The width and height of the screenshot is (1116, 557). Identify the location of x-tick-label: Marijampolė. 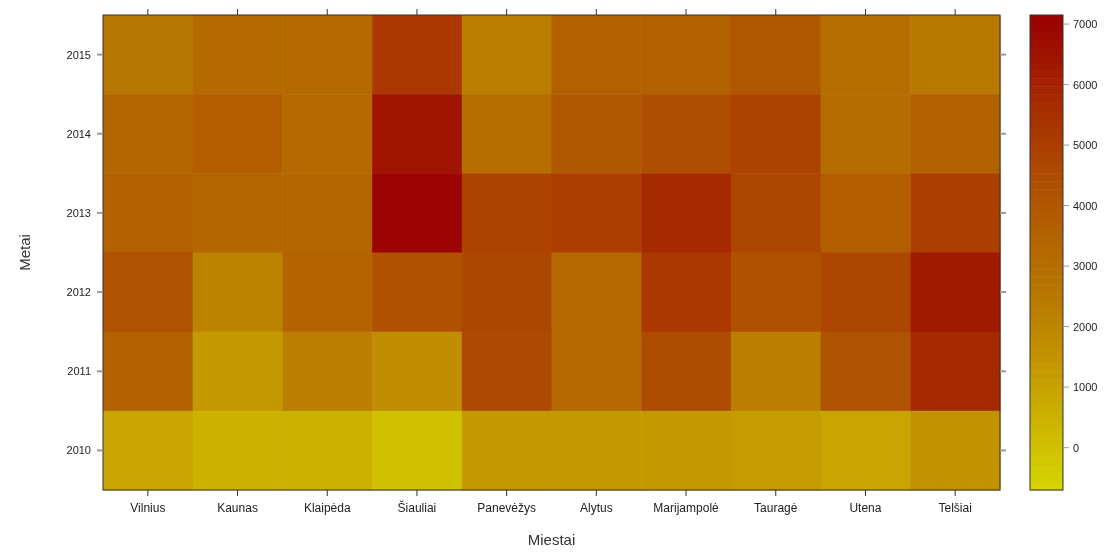
(686, 508).